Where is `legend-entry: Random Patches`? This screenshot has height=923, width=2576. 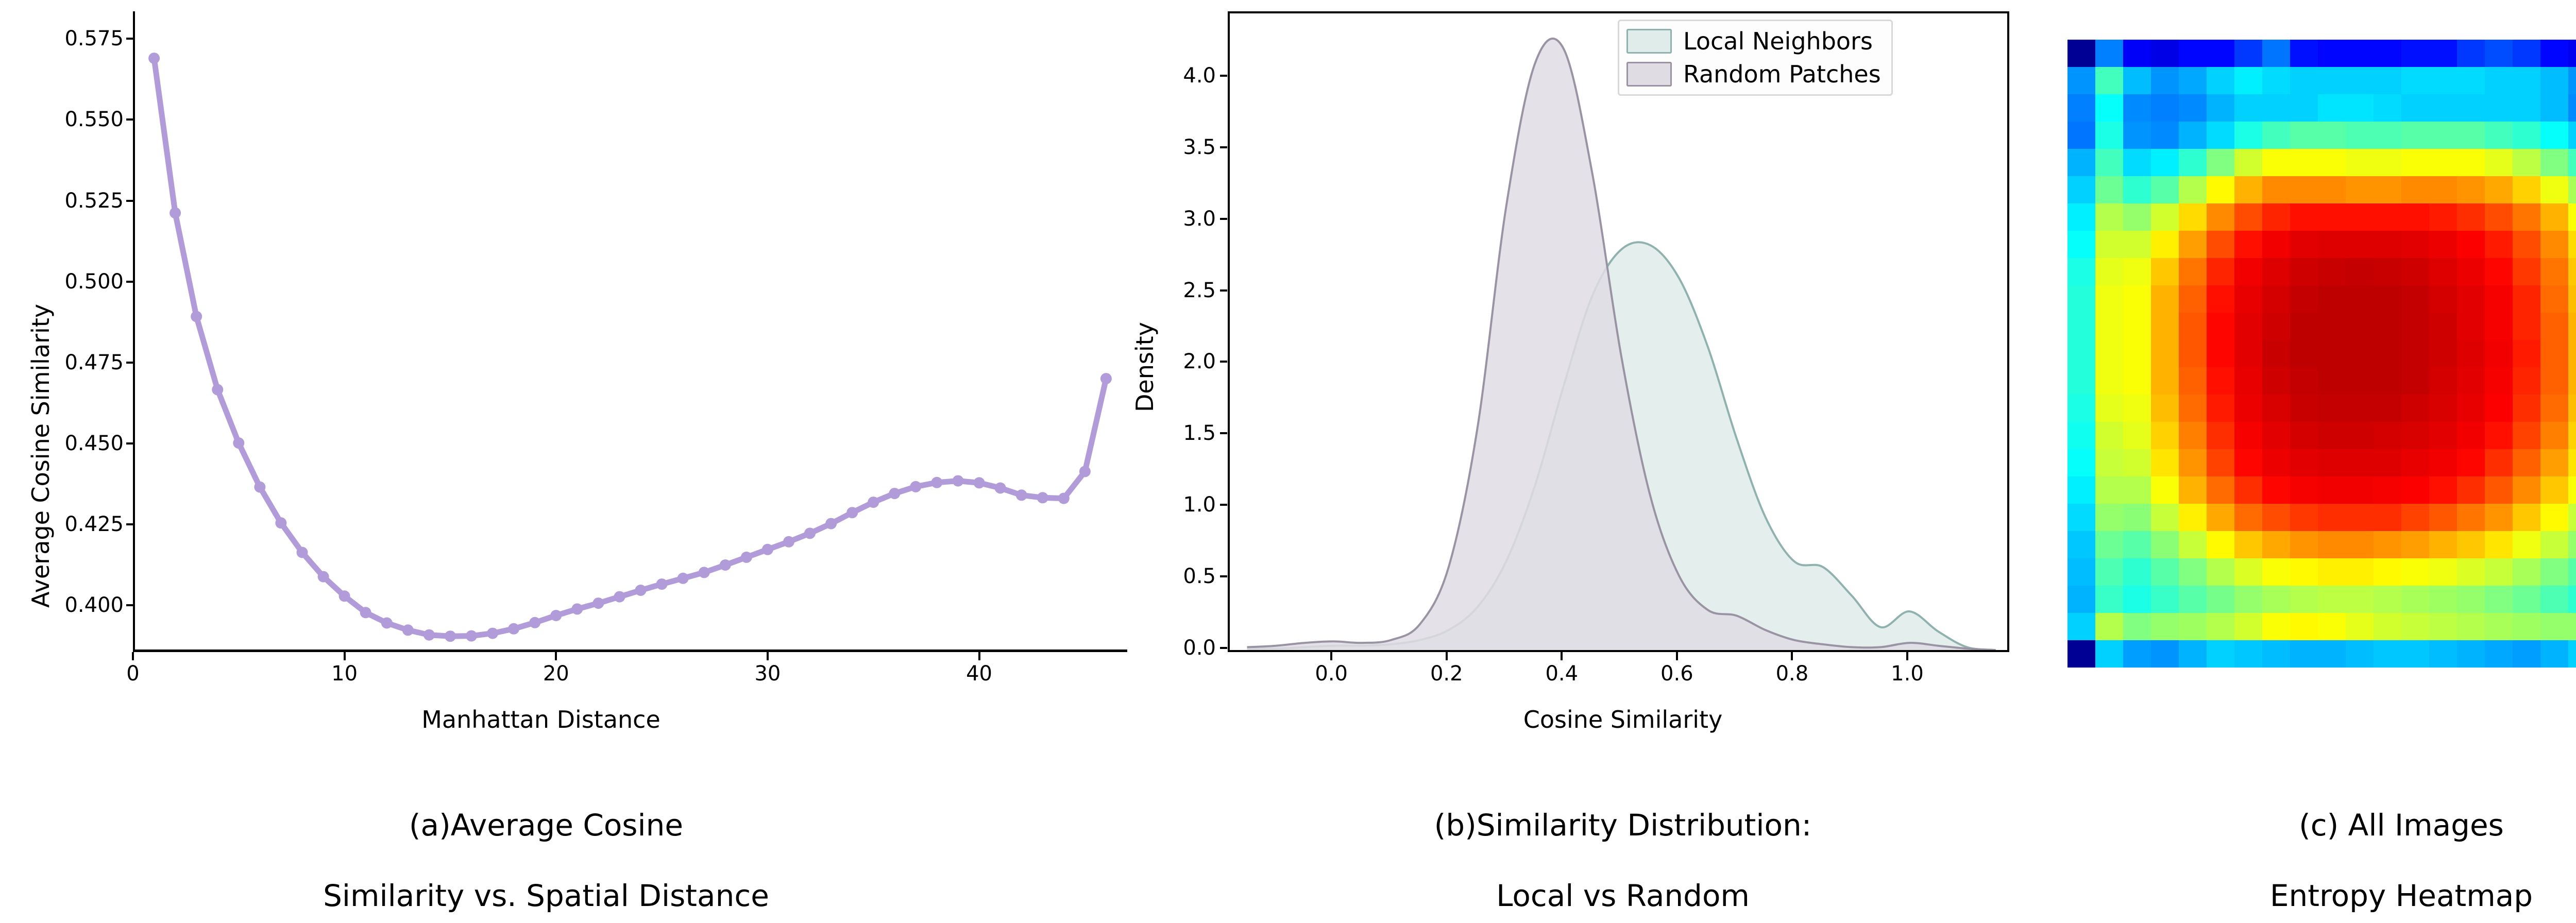 legend-entry: Random Patches is located at coordinates (1754, 74).